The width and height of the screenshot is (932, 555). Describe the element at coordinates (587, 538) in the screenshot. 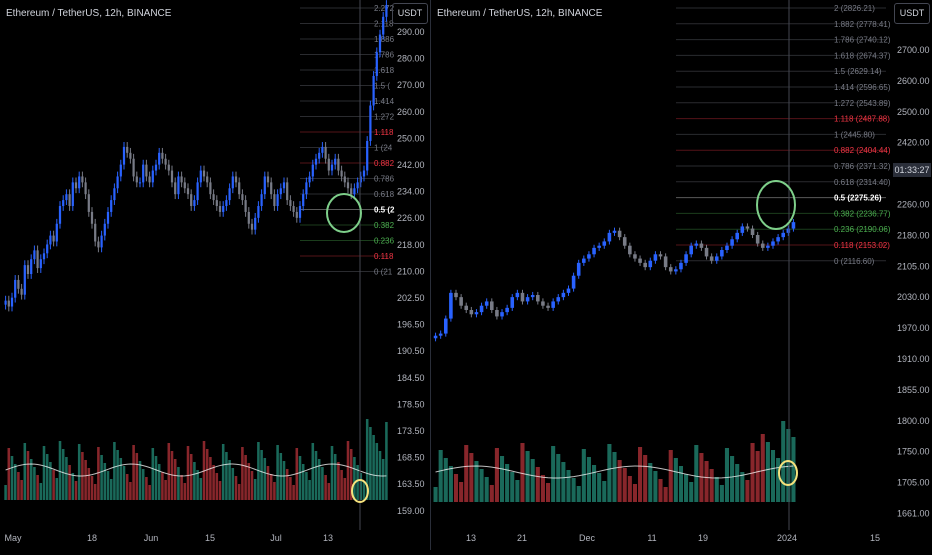

I see `x-axis-label: Dec` at that location.